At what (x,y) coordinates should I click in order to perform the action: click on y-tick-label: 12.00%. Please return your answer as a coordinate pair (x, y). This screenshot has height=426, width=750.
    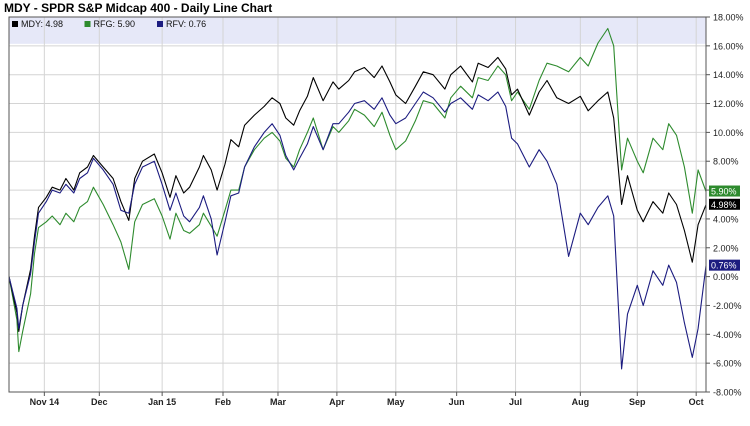
    Looking at the image, I should click on (728, 104).